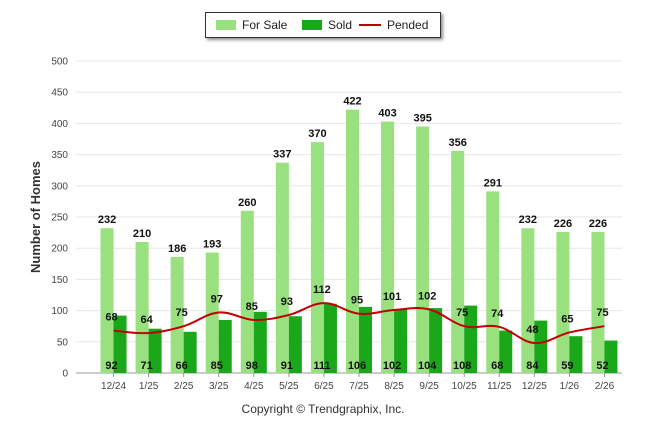 The width and height of the screenshot is (646, 439). I want to click on x-tick-label: 7/25, so click(359, 386).